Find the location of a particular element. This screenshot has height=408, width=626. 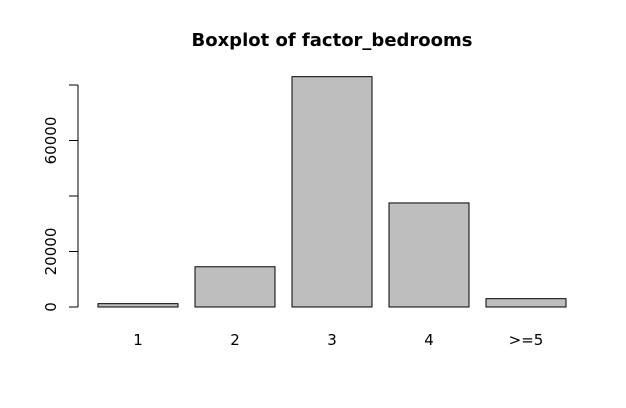

y-tick-label: 60000 is located at coordinates (51, 141).